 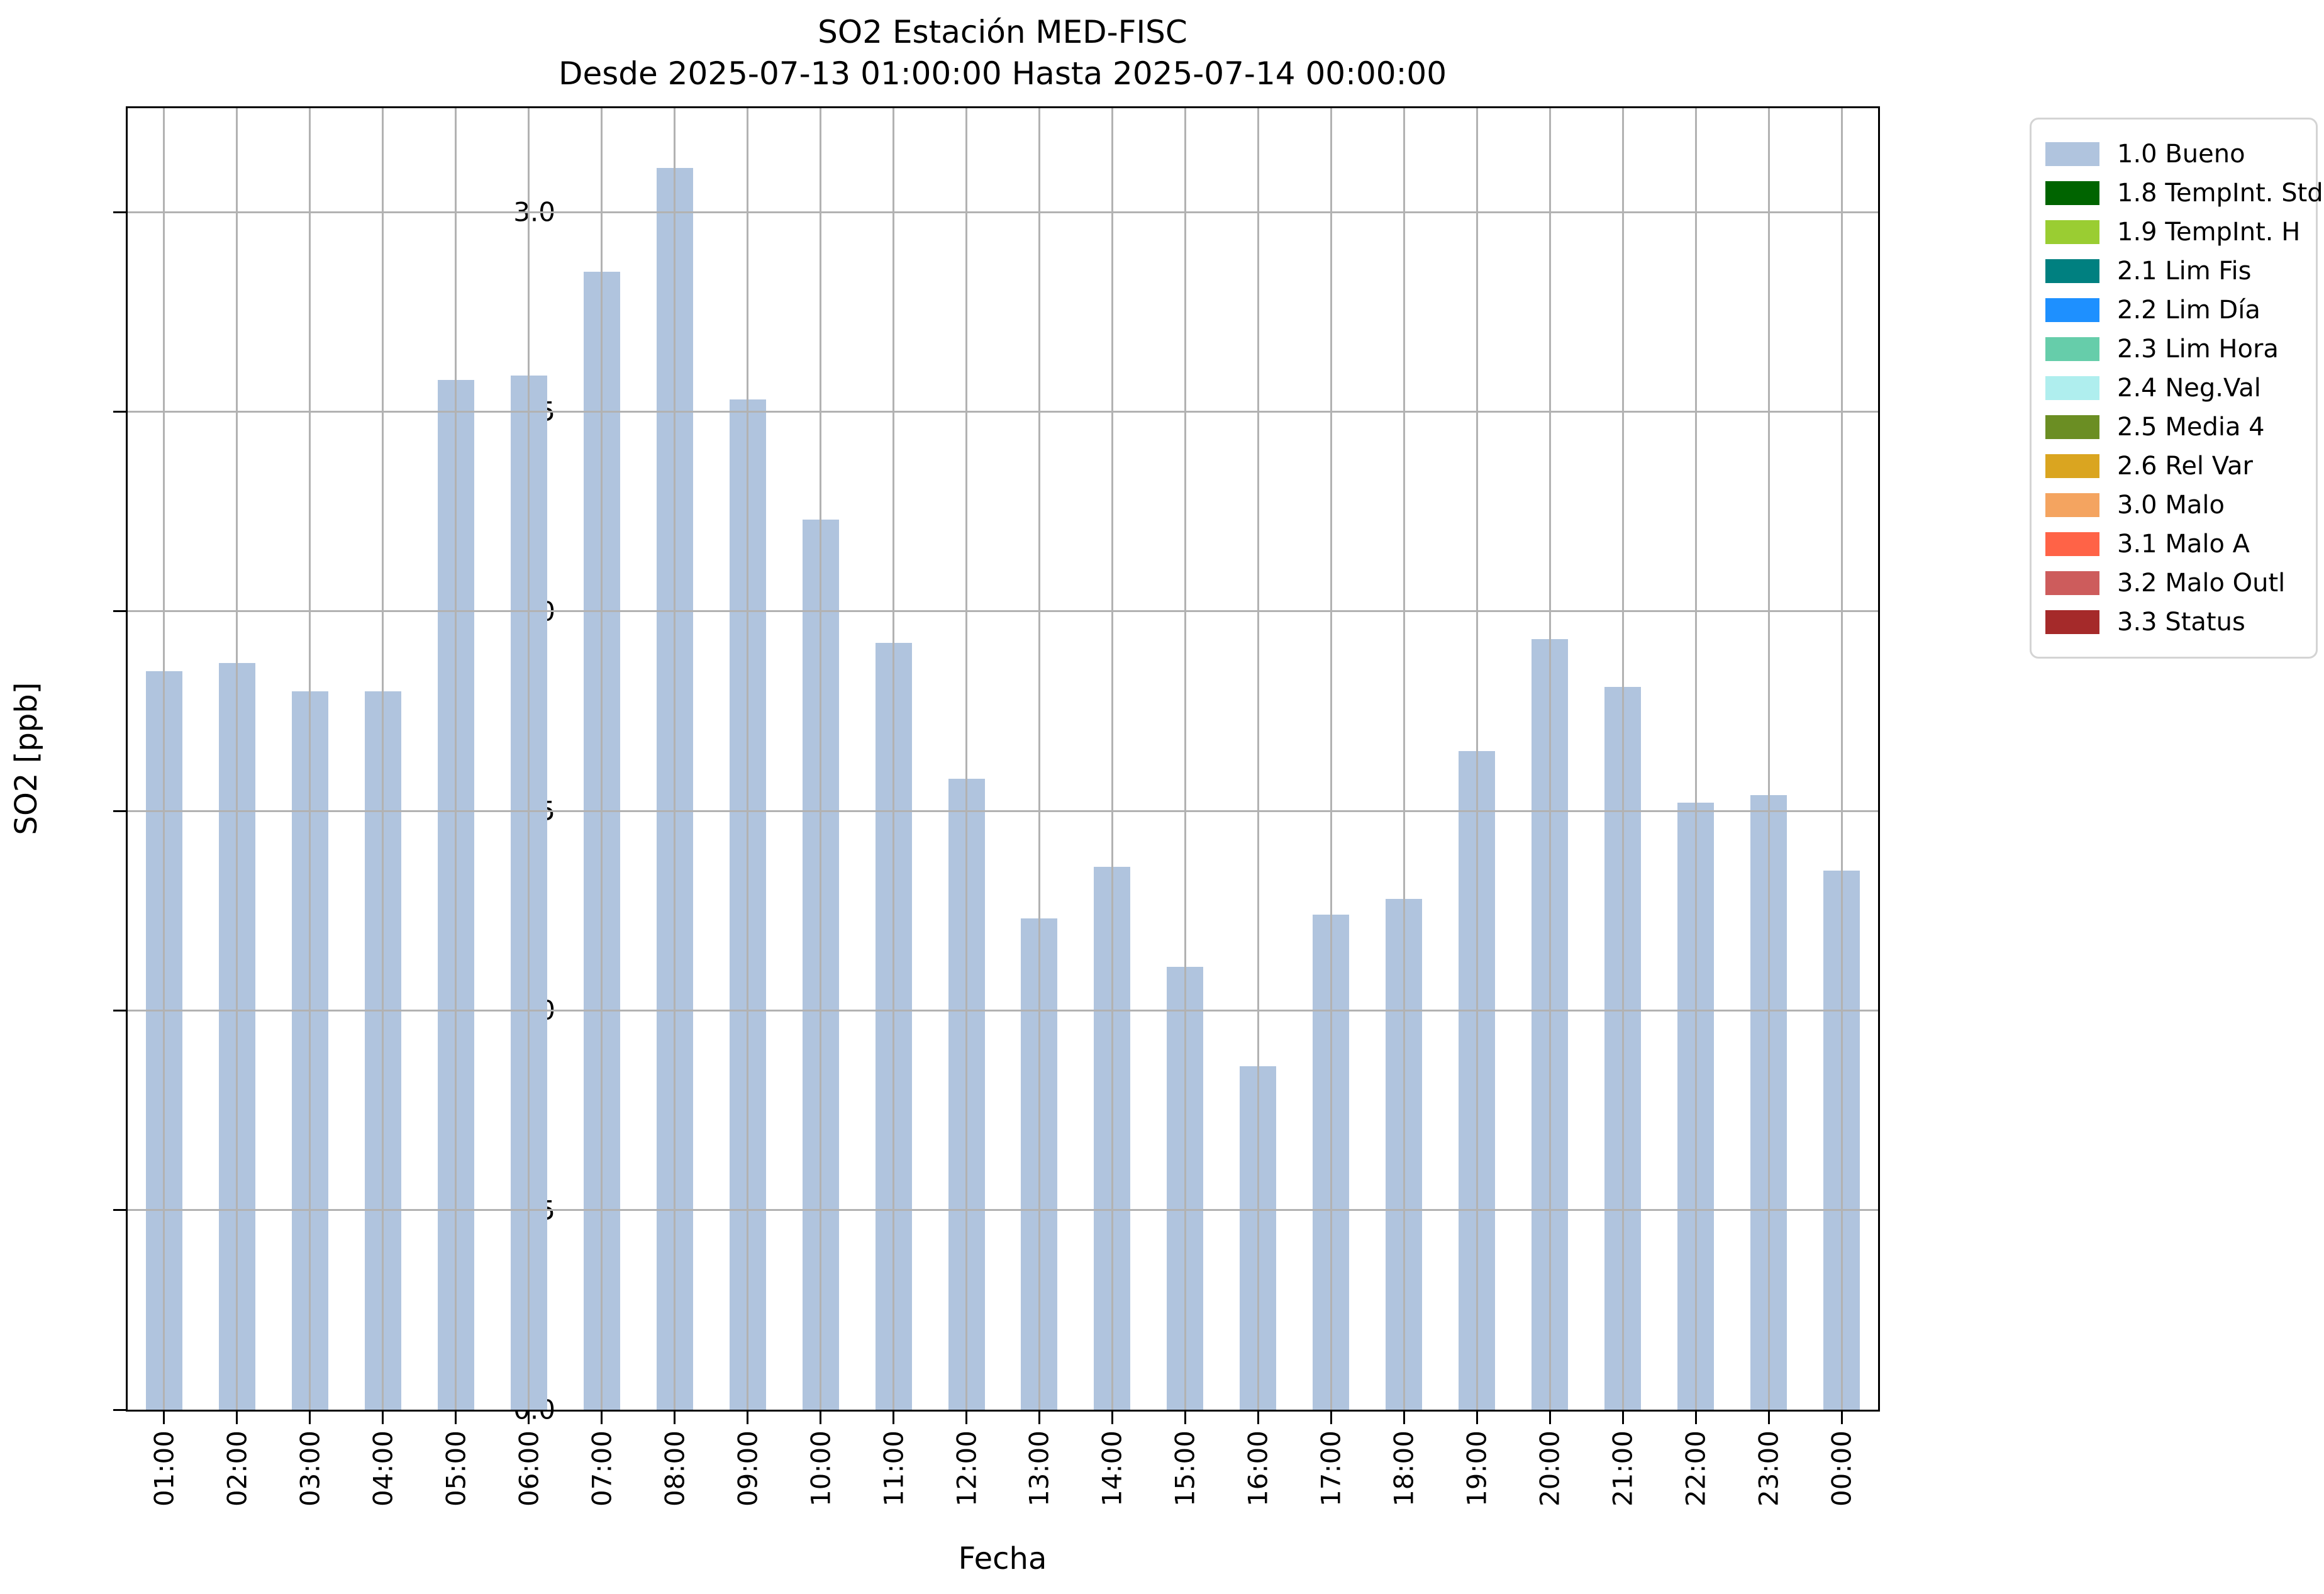 I want to click on x-tick-label: 06:00, so click(x=529, y=1468).